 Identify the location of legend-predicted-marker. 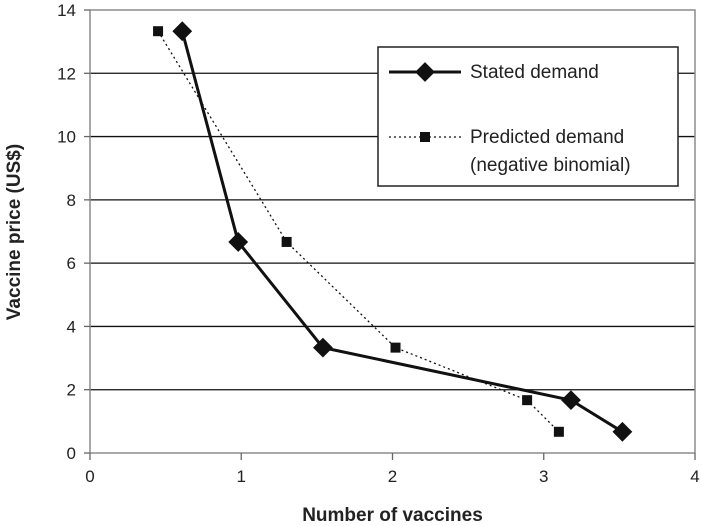
(425, 137).